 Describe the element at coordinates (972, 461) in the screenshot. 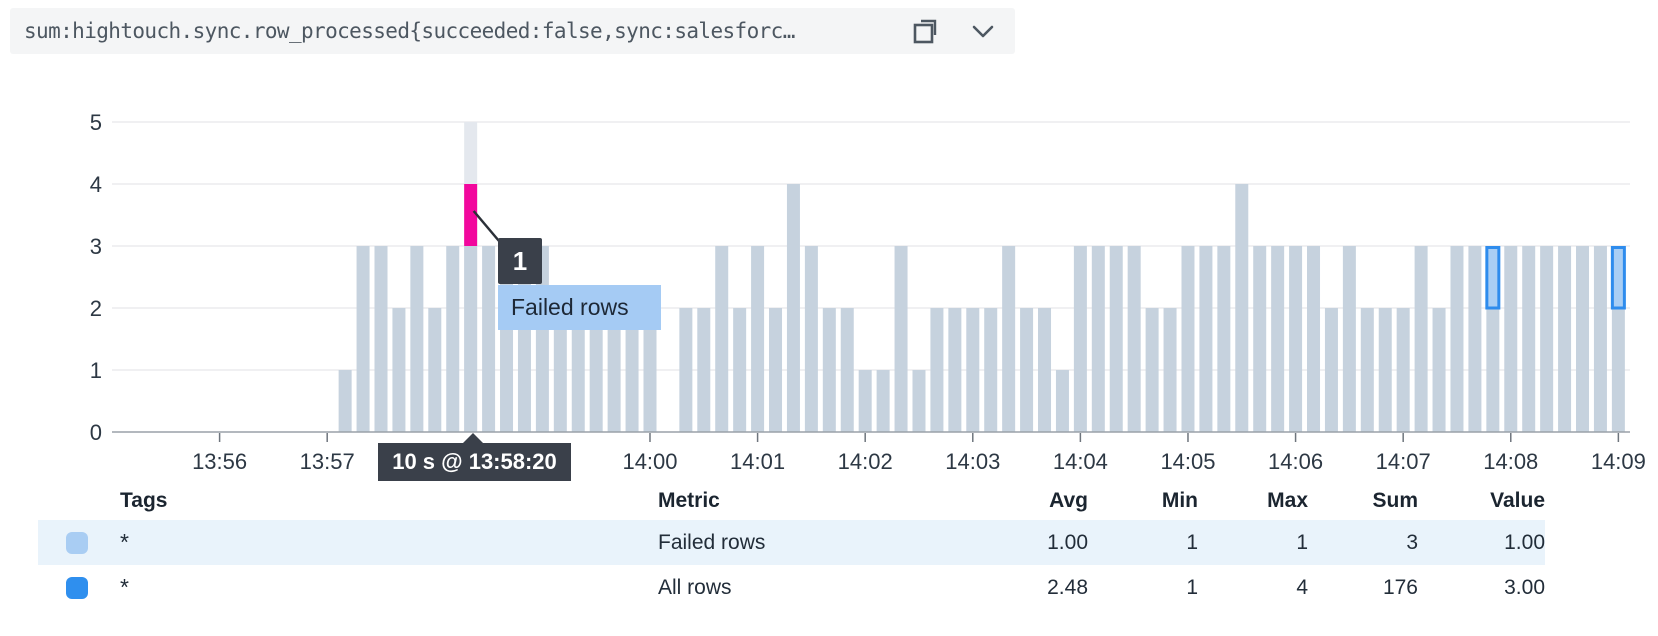

I see `x-axis-label: 14:03` at that location.